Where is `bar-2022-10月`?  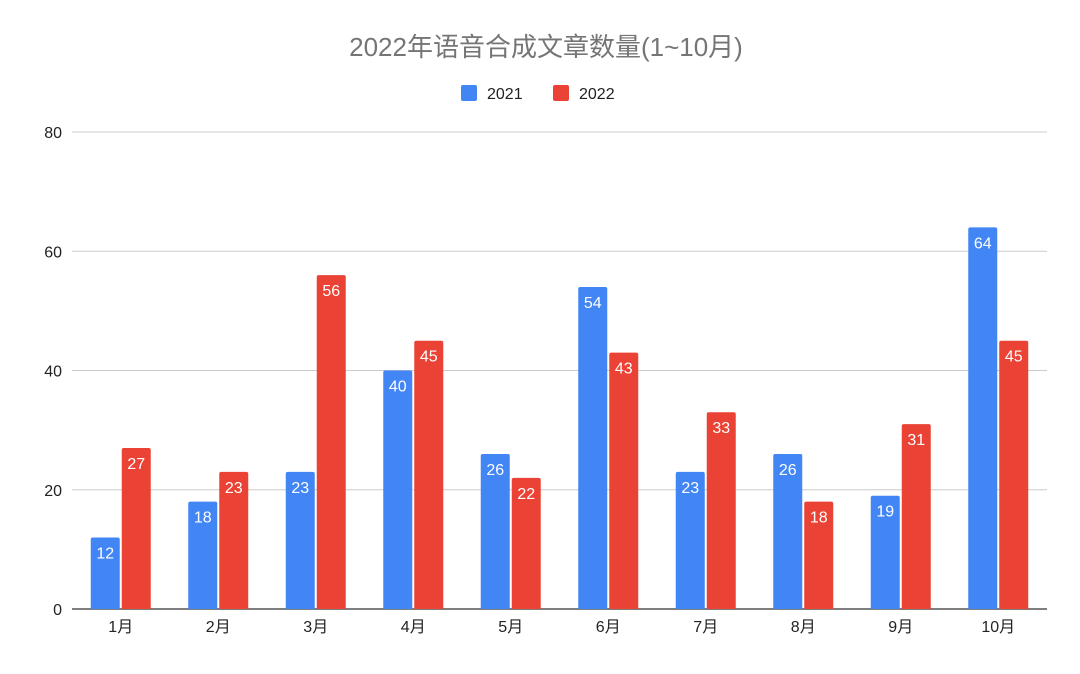
bar-2022-10月 is located at coordinates (1014, 474).